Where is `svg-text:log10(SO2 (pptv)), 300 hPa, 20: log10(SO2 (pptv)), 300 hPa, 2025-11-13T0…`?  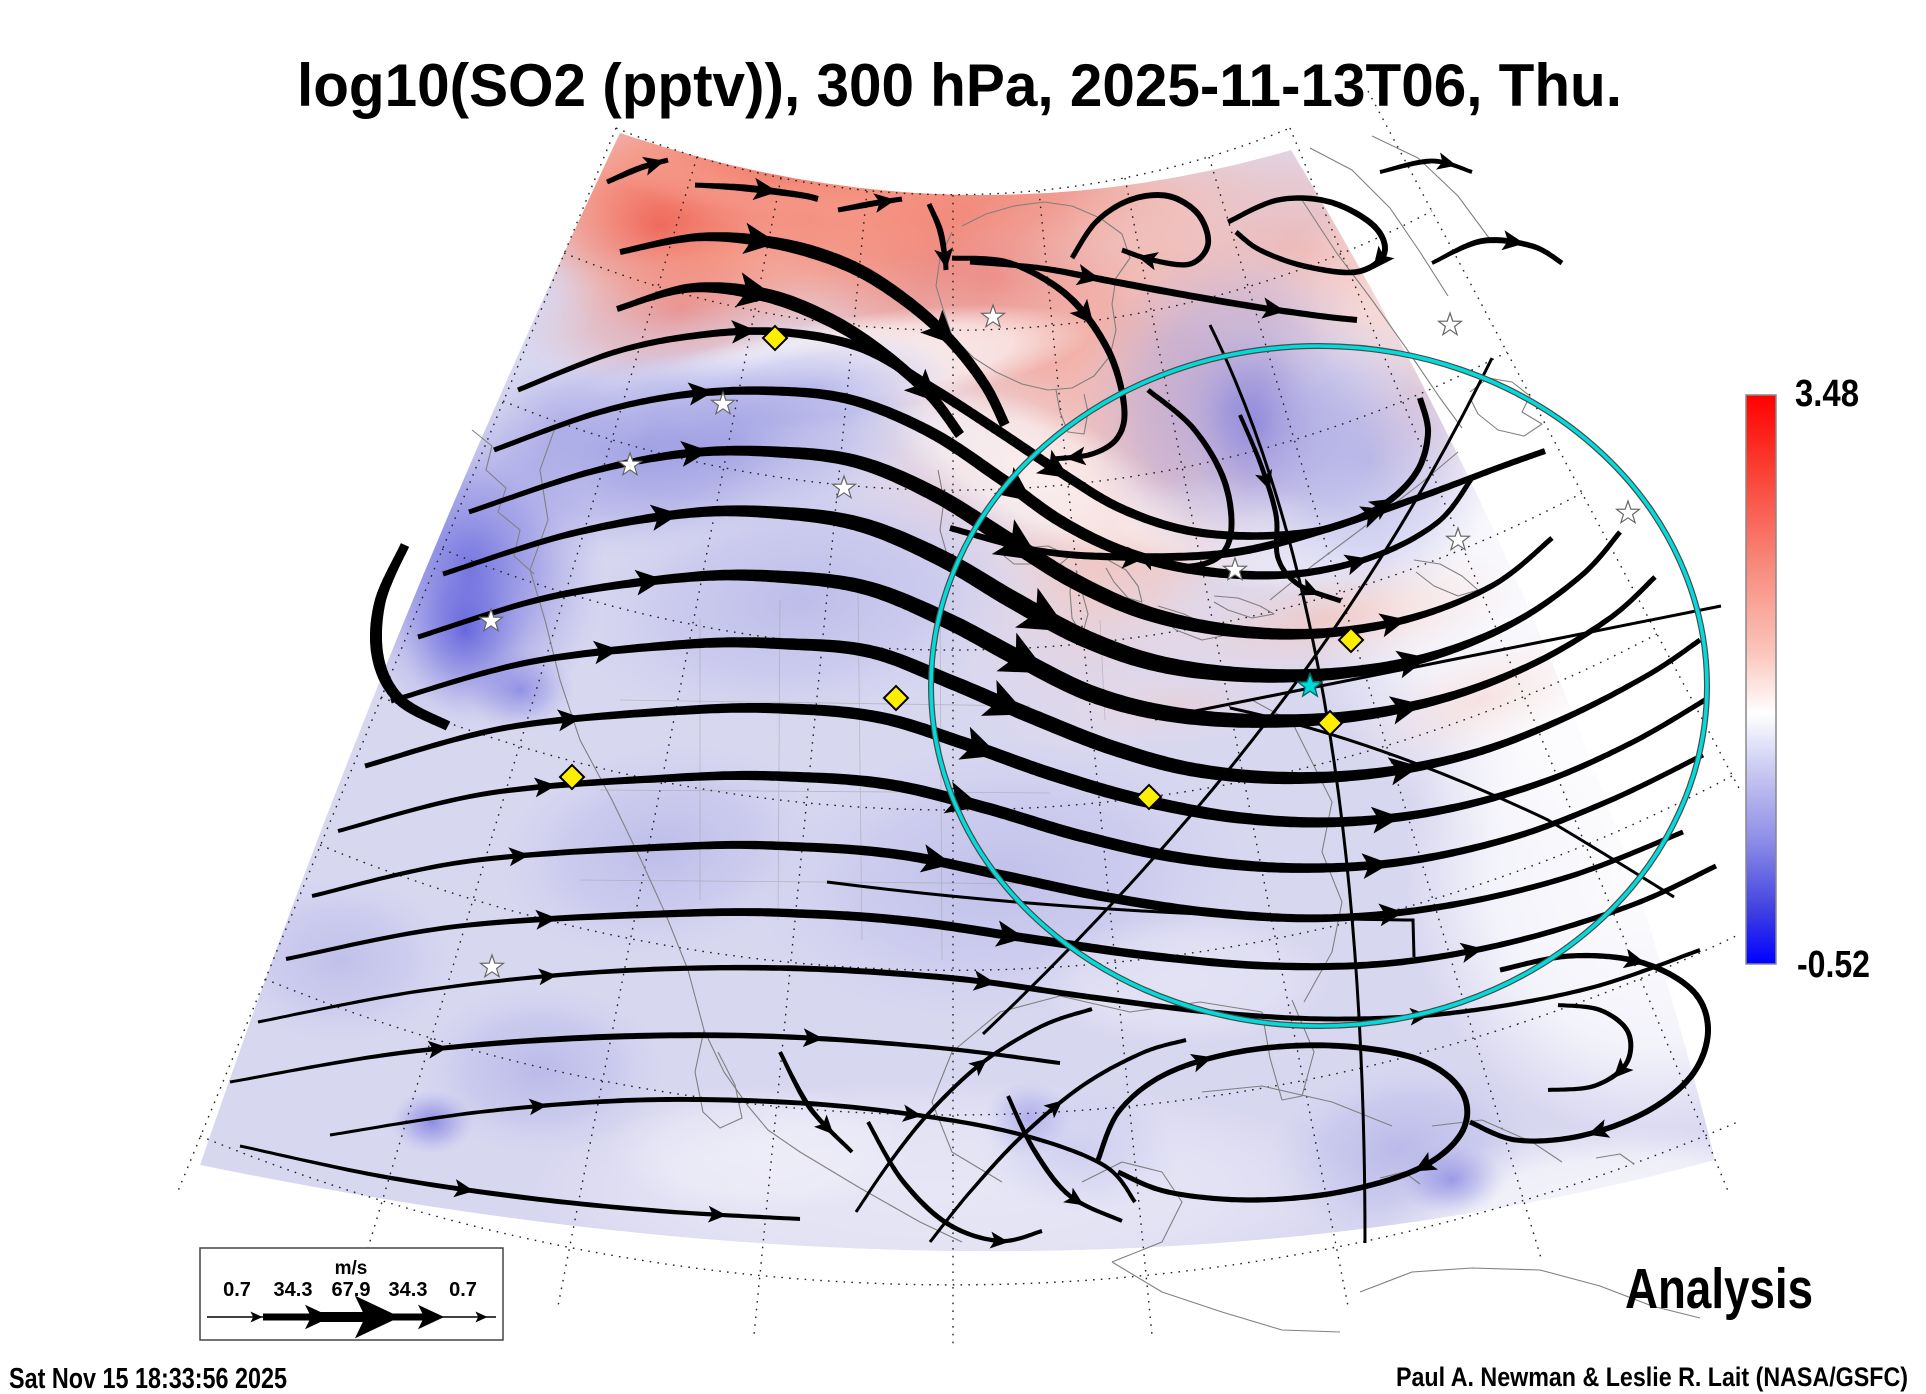 svg-text:log10(SO2 (pptv)), 300 hPa, 20: log10(SO2 (pptv)), 300 hPa, 2025-11-13T0… is located at coordinates (959, 85).